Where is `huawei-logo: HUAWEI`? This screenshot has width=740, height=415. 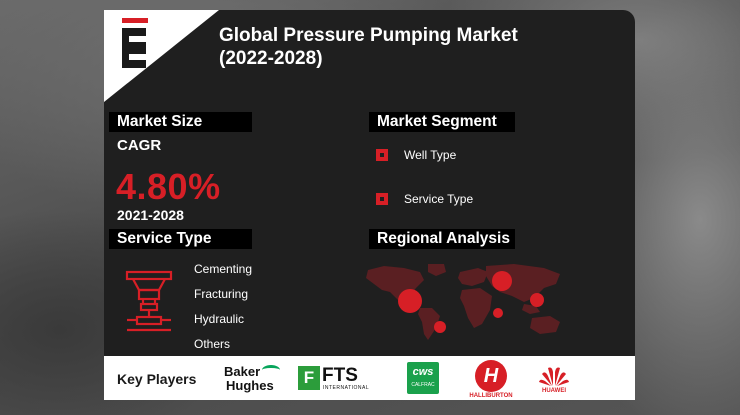
huawei-logo: HUAWEI is located at coordinates (554, 380).